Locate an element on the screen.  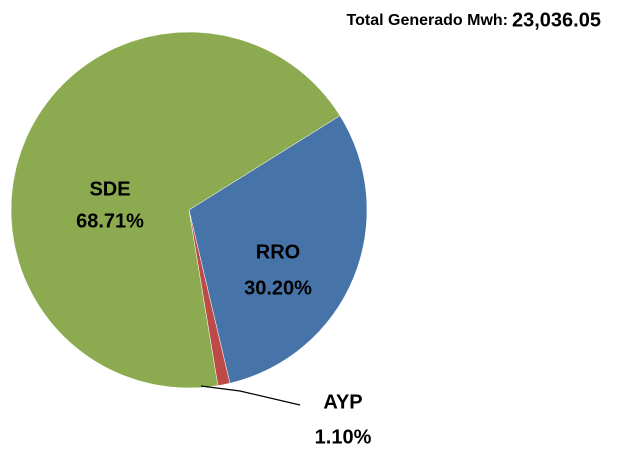
slice-label: SDE is located at coordinates (109, 189).